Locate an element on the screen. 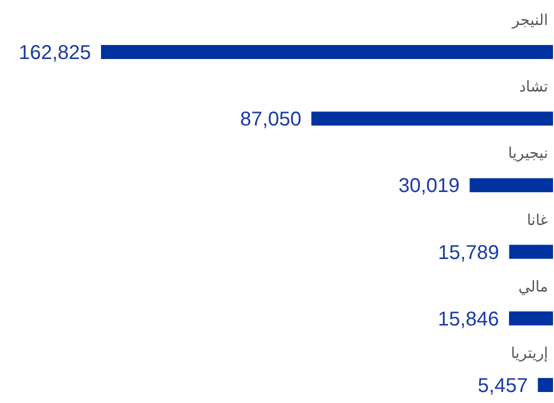  y-tick-label: تشاد is located at coordinates (533, 87).